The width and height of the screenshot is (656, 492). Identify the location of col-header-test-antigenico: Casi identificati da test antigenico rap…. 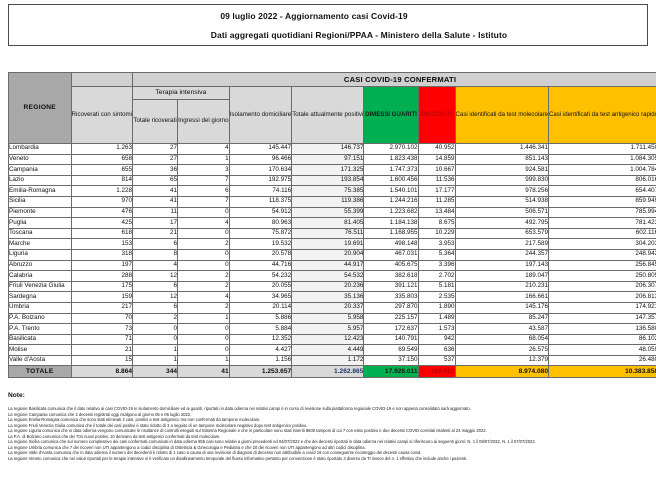
(601, 115).